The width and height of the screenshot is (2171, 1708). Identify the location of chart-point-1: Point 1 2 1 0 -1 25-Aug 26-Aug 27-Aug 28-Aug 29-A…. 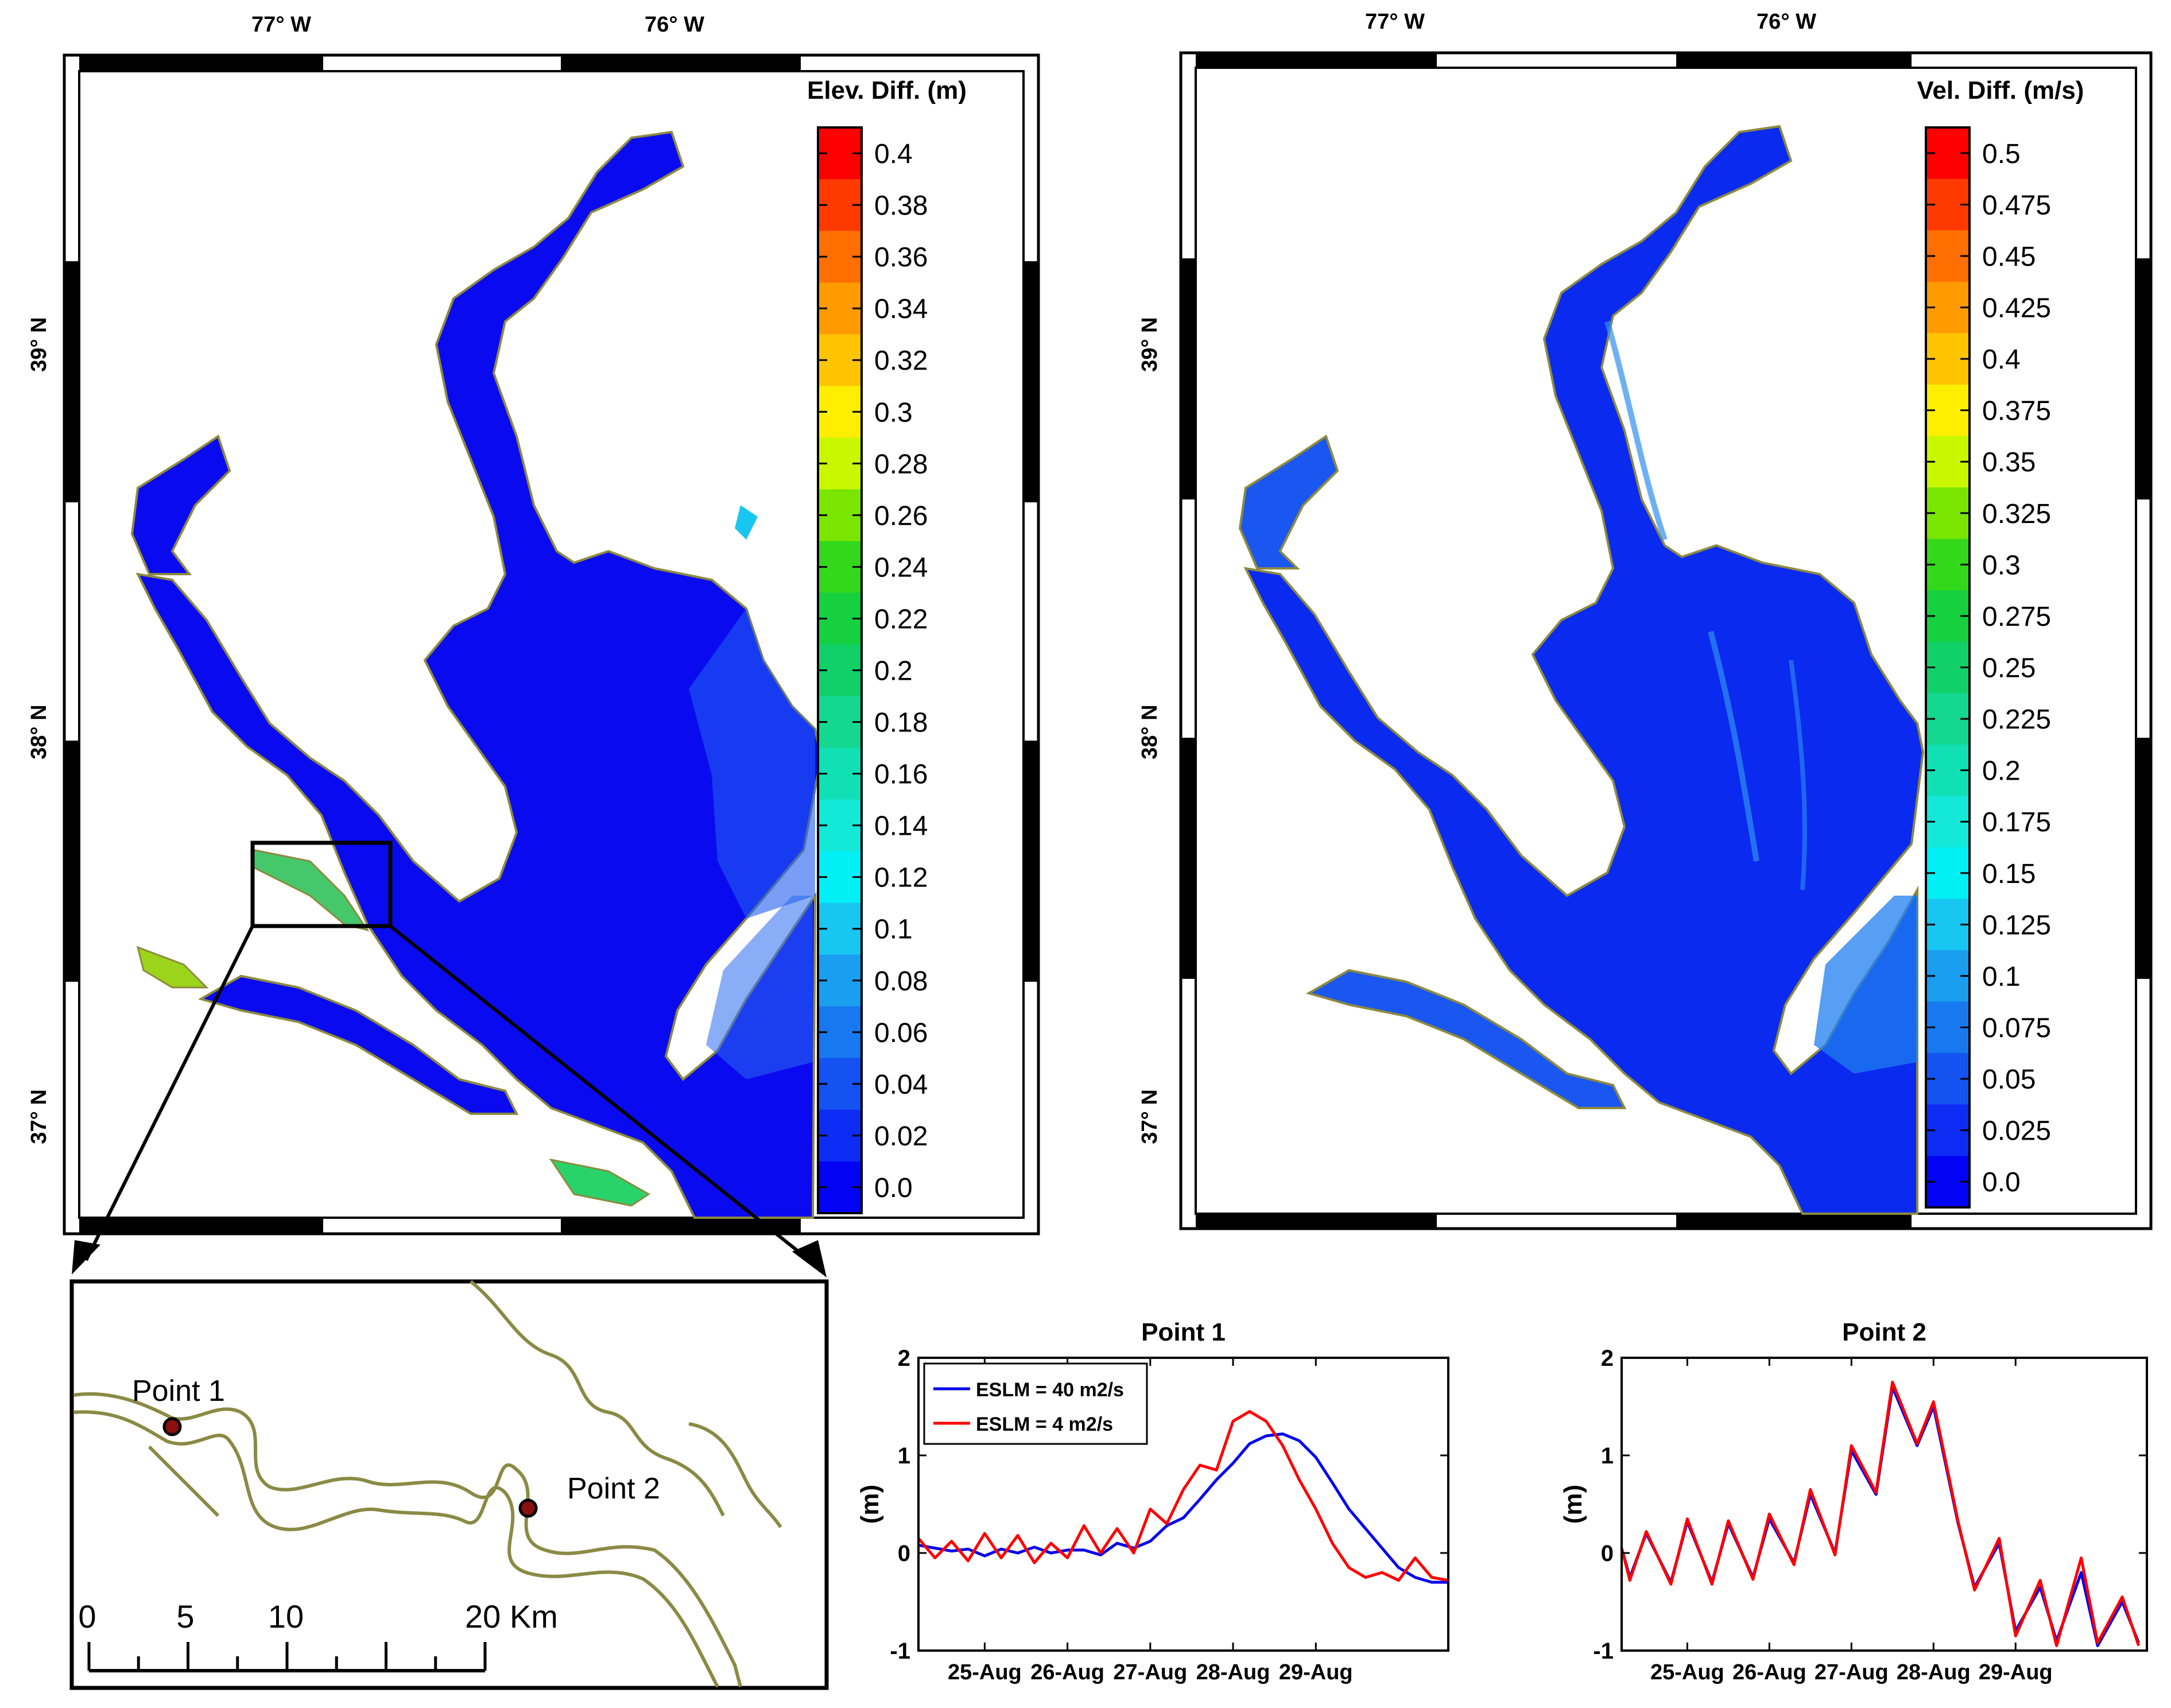
(1152, 1501).